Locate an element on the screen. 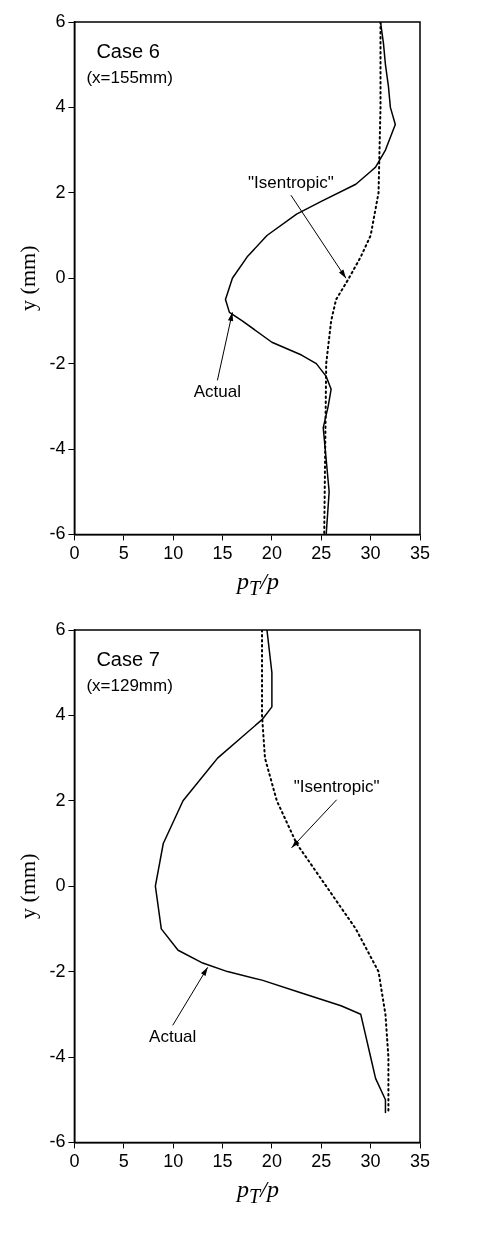  annotation: (x=155mm) is located at coordinates (129, 77).